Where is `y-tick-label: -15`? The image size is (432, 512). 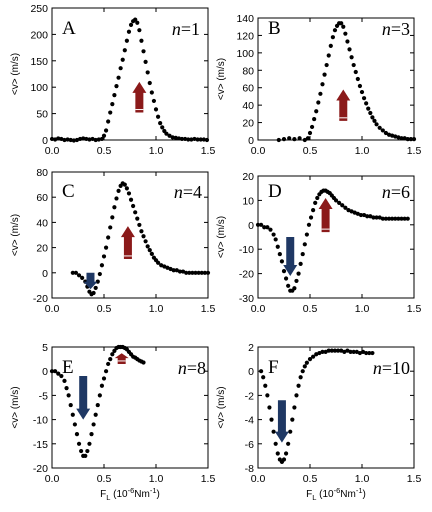
y-tick-label: -15 is located at coordinates (40, 445).